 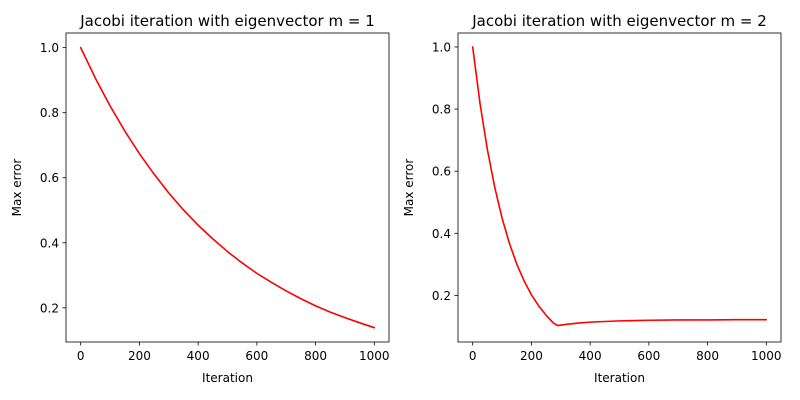 I want to click on chart-title: Jacobi iteration with eigenvector m = 1, so click(x=227, y=21).